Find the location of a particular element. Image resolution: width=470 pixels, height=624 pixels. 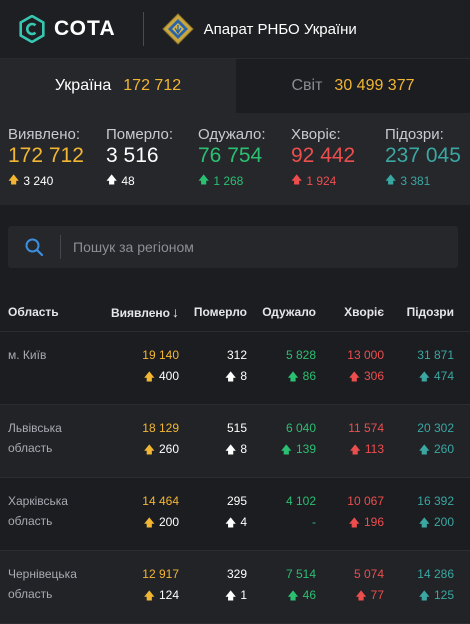

value: 14 286 is located at coordinates (435, 574).